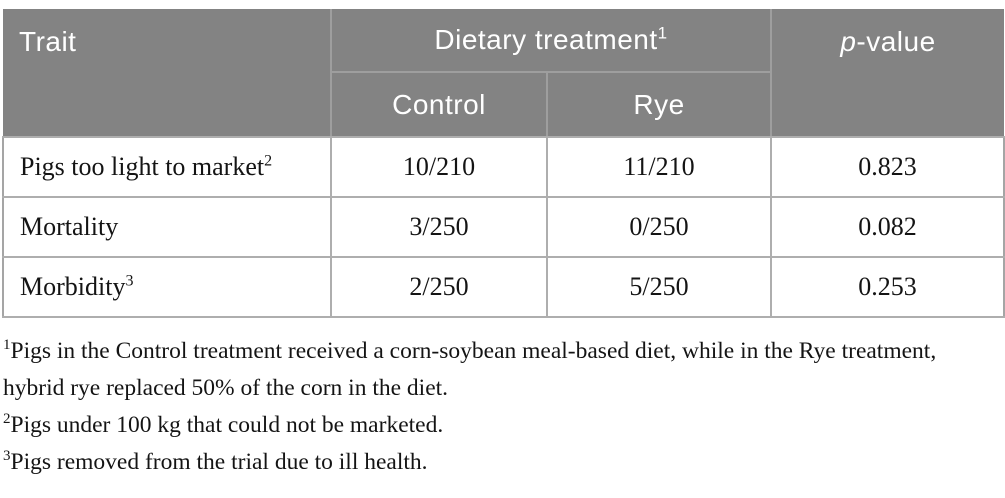 This screenshot has width=1005, height=498. I want to click on trait-cell: Pigs too light to market2, so click(167, 167).